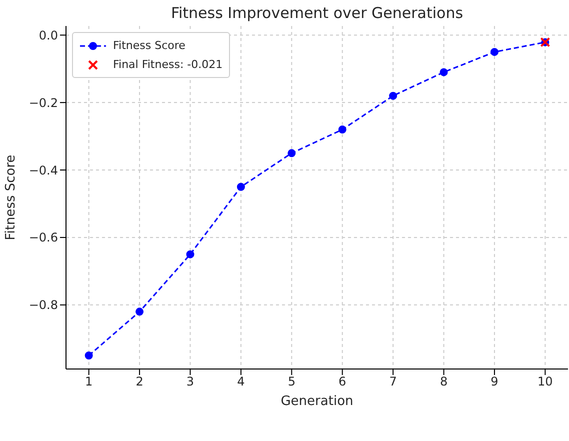 The image size is (569, 441). What do you see at coordinates (444, 381) in the screenshot?
I see `x-tick-label: 8` at bounding box center [444, 381].